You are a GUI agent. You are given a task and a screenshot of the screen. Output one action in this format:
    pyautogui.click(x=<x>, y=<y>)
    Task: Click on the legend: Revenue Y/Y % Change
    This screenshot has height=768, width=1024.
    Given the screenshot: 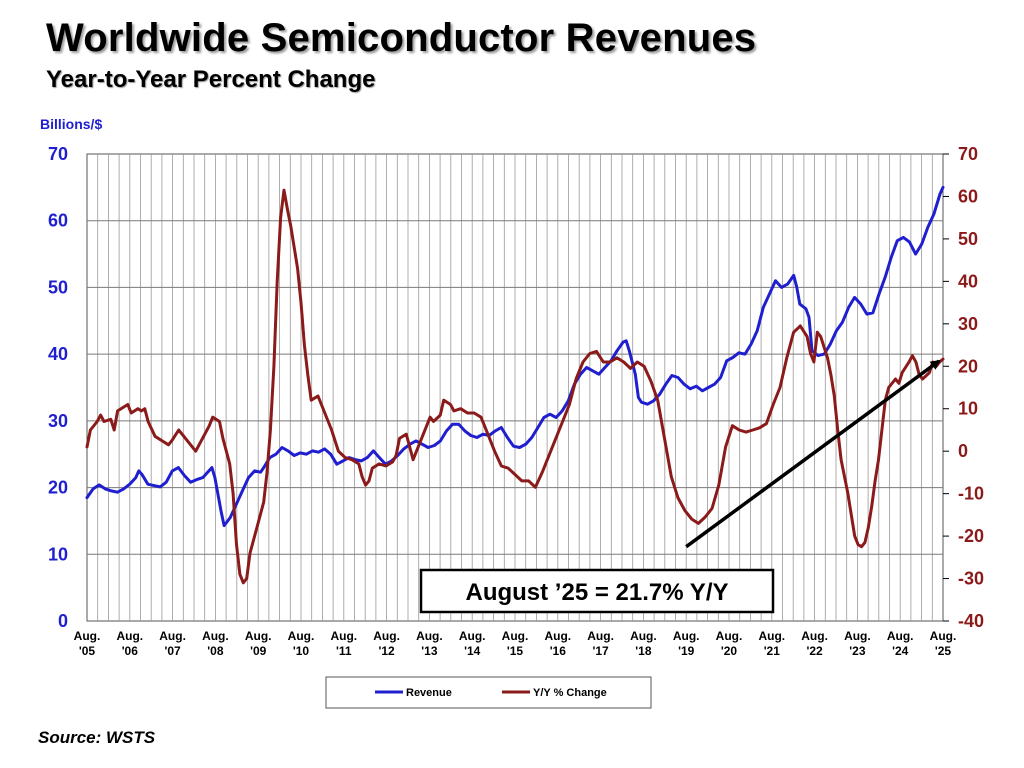 What is the action you would take?
    pyautogui.click(x=488, y=692)
    